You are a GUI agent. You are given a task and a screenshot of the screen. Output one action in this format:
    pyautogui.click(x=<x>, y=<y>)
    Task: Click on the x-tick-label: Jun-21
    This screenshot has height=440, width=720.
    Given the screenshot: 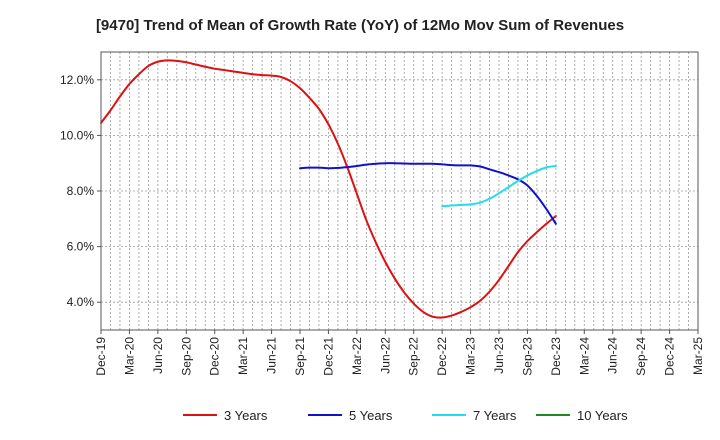 What is the action you would take?
    pyautogui.click(x=272, y=355)
    